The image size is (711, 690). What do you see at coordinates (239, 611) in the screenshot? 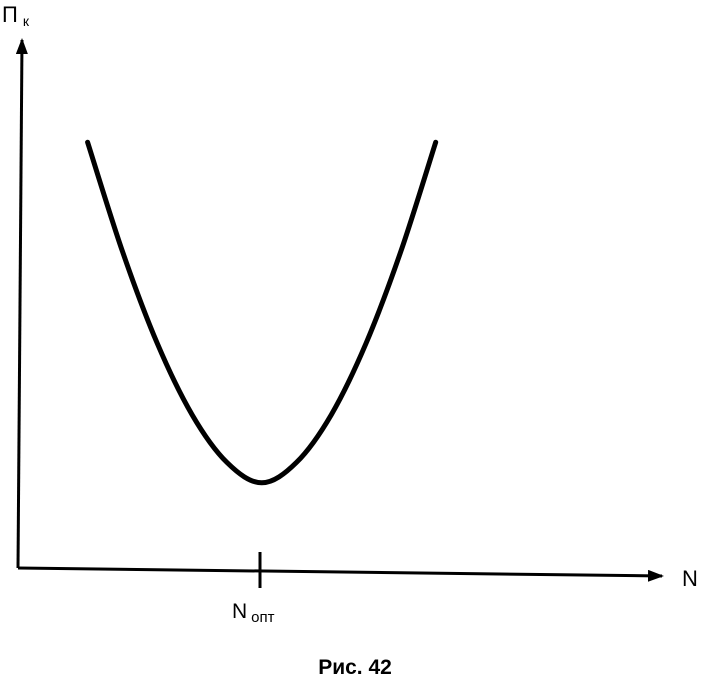
I see `x-tick-label-main: N` at bounding box center [239, 611].